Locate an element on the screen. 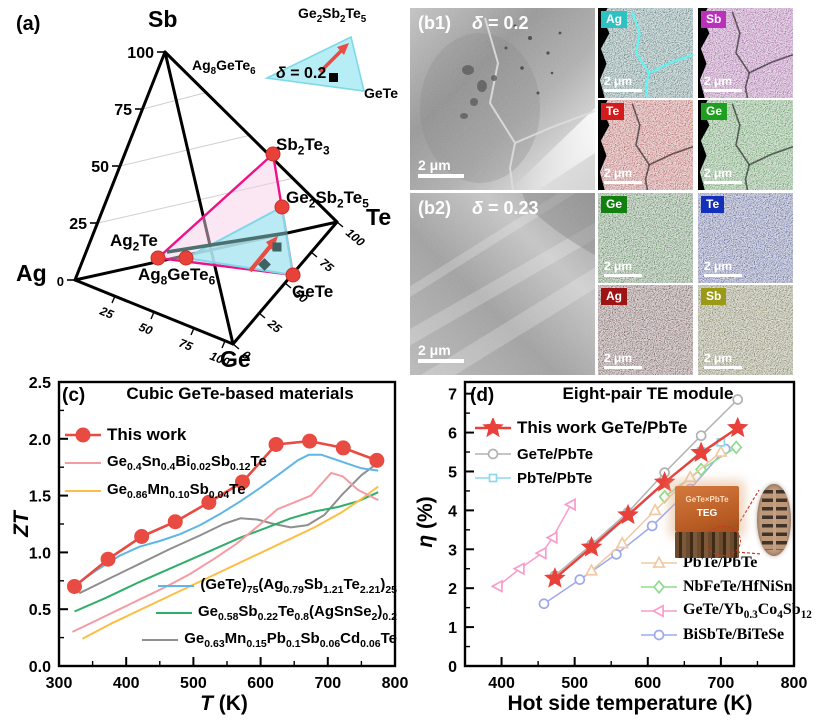 The image size is (816, 720). legend-swatch-star-filled is located at coordinates (493, 428).